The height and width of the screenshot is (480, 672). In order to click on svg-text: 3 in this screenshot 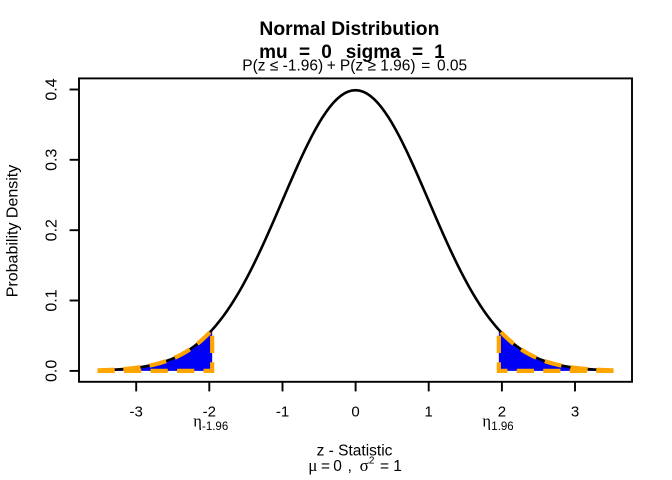, I will do `click(575, 412)`.